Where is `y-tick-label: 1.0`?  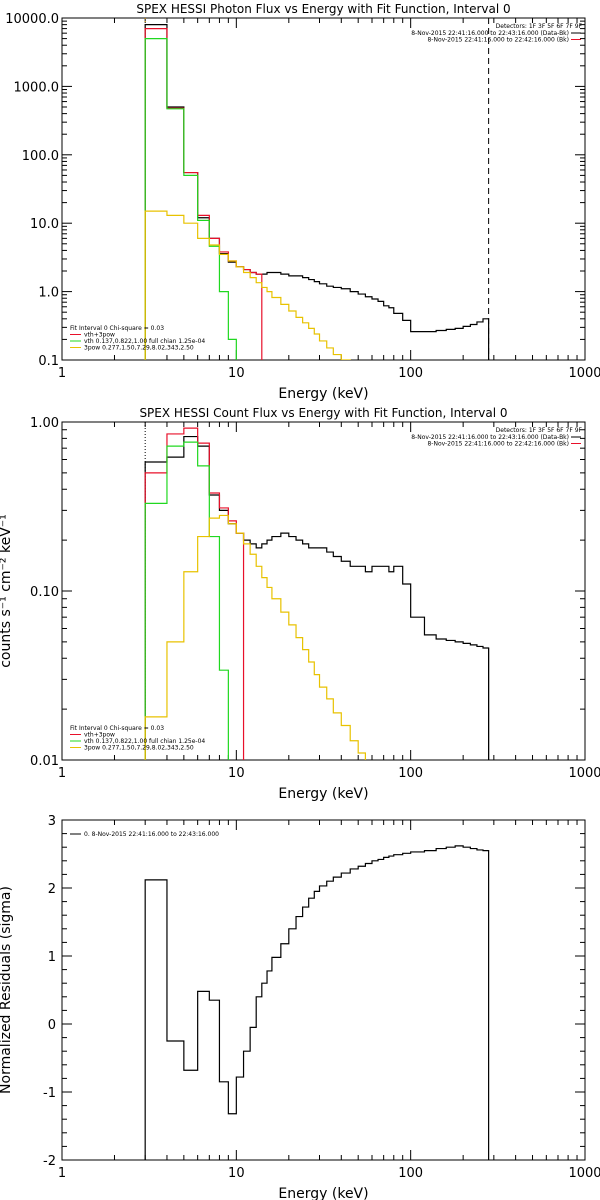
y-tick-label: 1.0 is located at coordinates (48, 293).